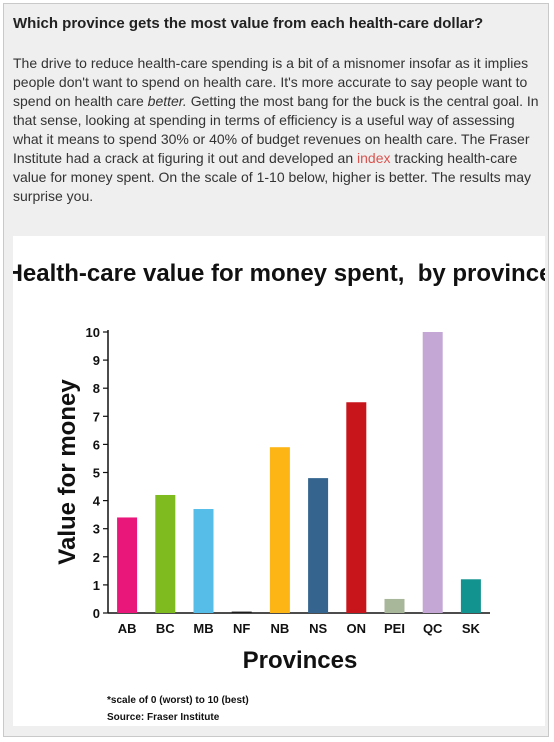 The width and height of the screenshot is (554, 742). I want to click on y-tick-label: 6, so click(96, 444).